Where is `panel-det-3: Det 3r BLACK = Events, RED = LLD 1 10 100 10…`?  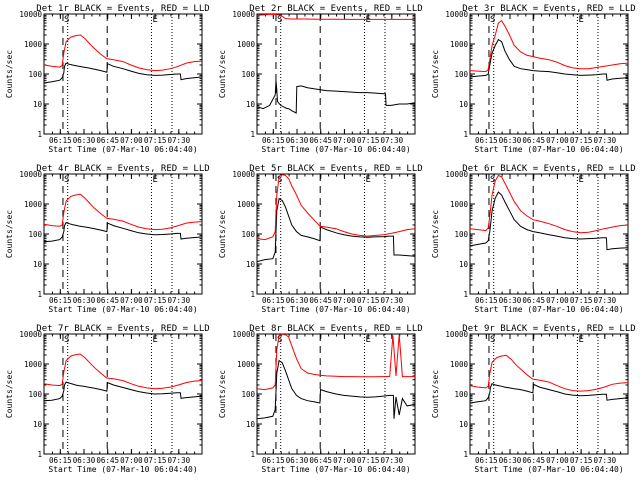 panel-det-3: Det 3r BLACK = Events, RED = LLD 1 10 100 10… is located at coordinates (533, 79).